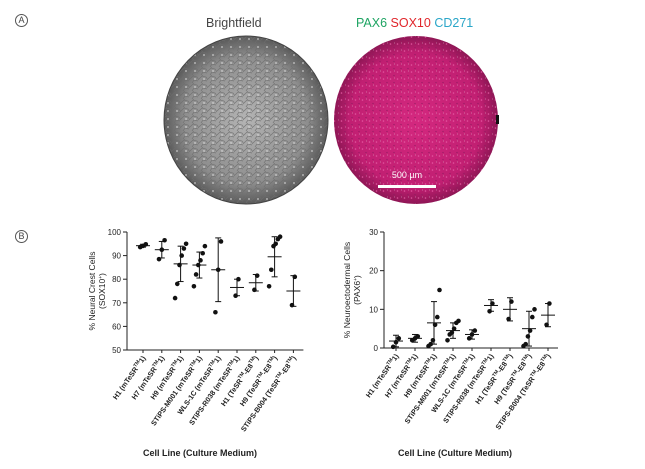  What do you see at coordinates (373, 232) in the screenshot?
I see `y-tick-label: 30` at bounding box center [373, 232].